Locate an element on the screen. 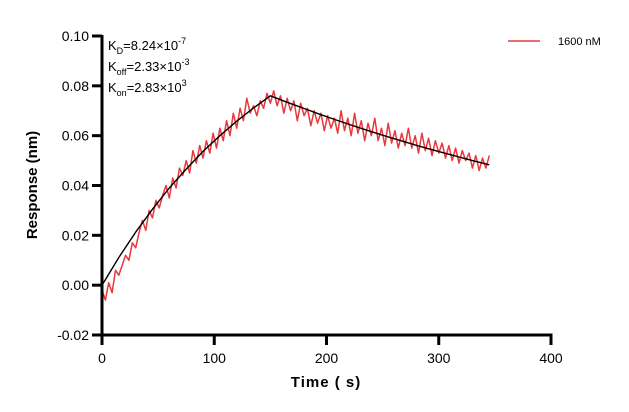  kinetic-constant-label: Kon=2.83×103 is located at coordinates (147, 88).